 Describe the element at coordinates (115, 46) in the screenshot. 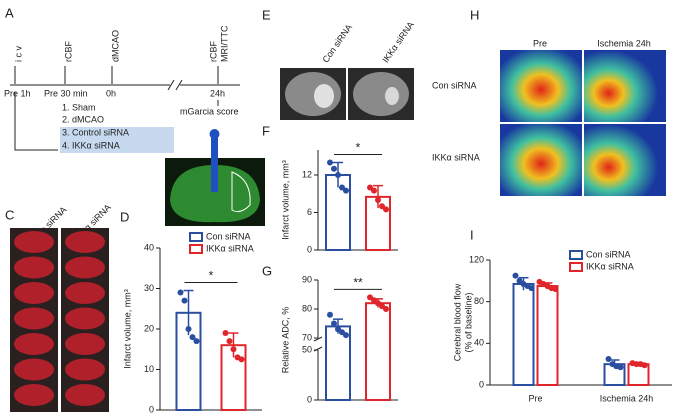

I see `timeline-top-label: dMCAO` at that location.